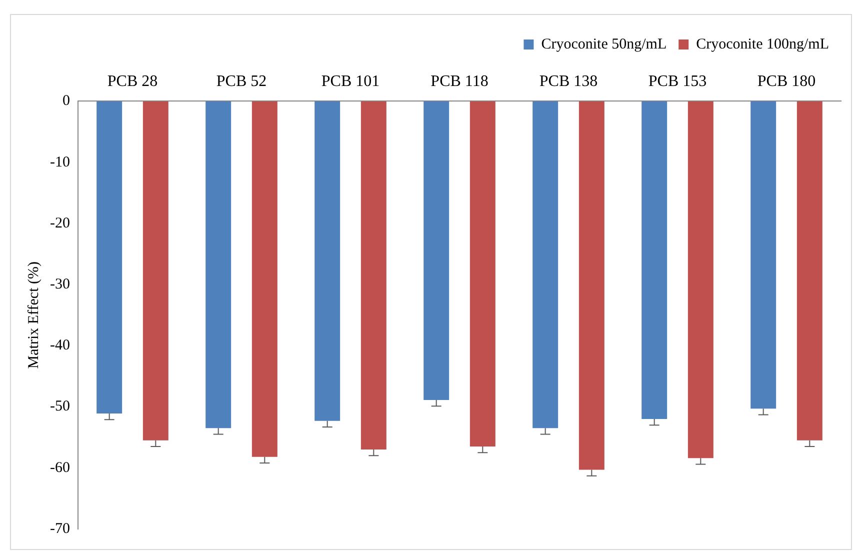 Image resolution: width=853 pixels, height=551 pixels. I want to click on x-tick-label: PCB 118, so click(459, 81).